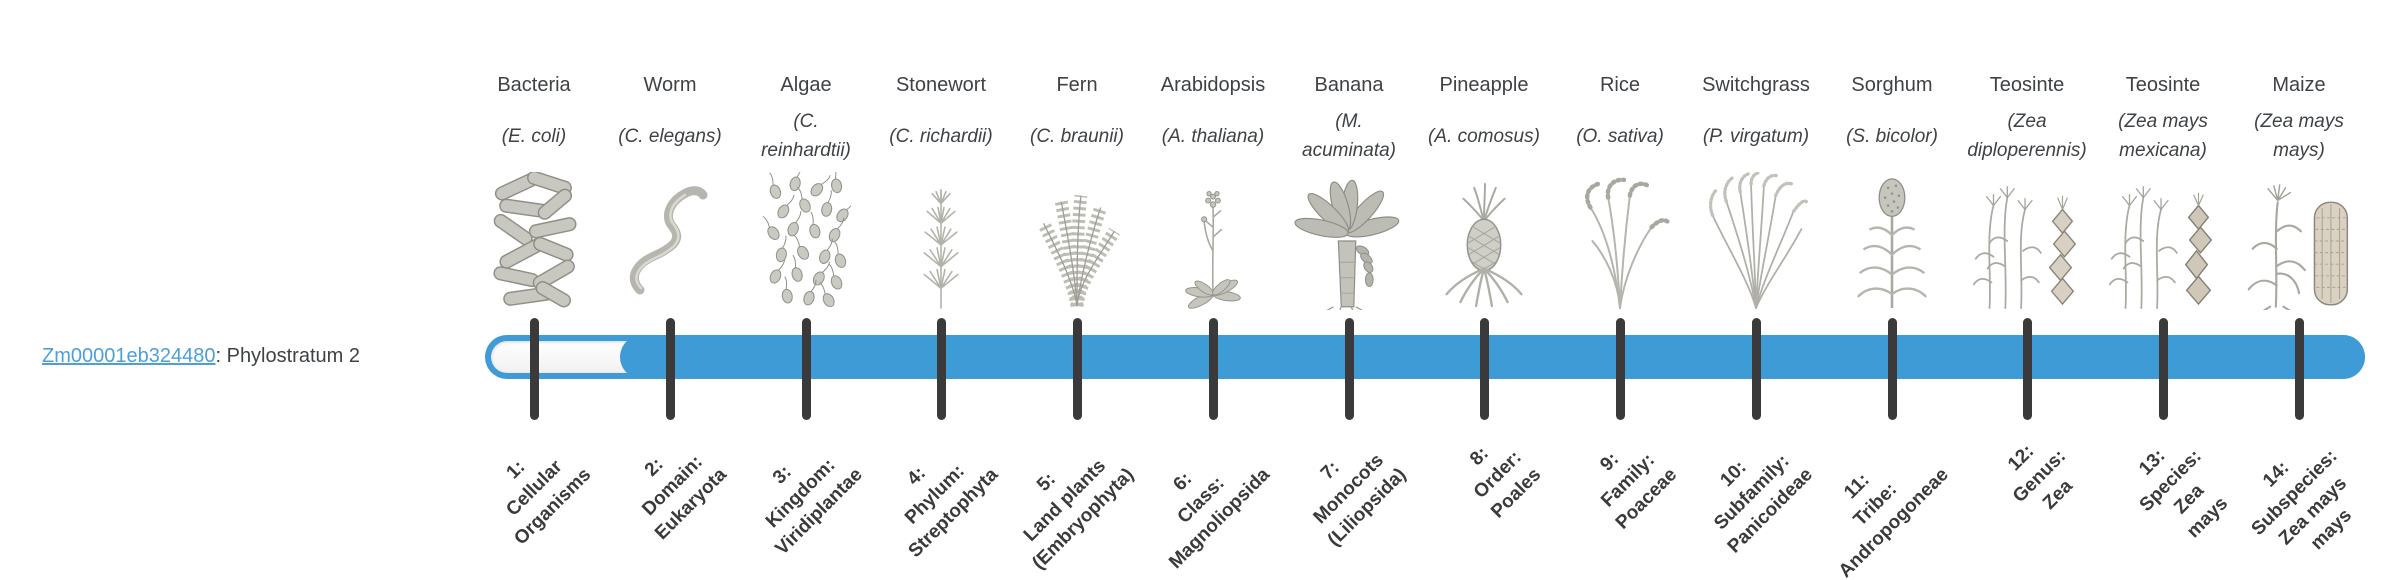 The width and height of the screenshot is (2400, 580). Describe the element at coordinates (1756, 136) in the screenshot. I see `organism-scientific-name: (P. virgatum)` at that location.